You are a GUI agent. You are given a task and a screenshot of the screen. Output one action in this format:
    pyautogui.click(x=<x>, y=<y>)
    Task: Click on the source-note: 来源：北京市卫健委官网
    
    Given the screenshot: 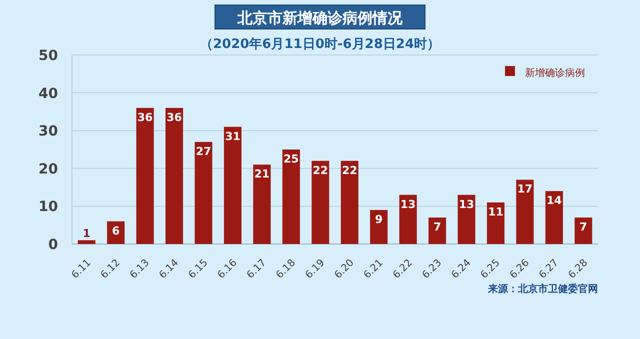 What is the action you would take?
    pyautogui.click(x=542, y=289)
    